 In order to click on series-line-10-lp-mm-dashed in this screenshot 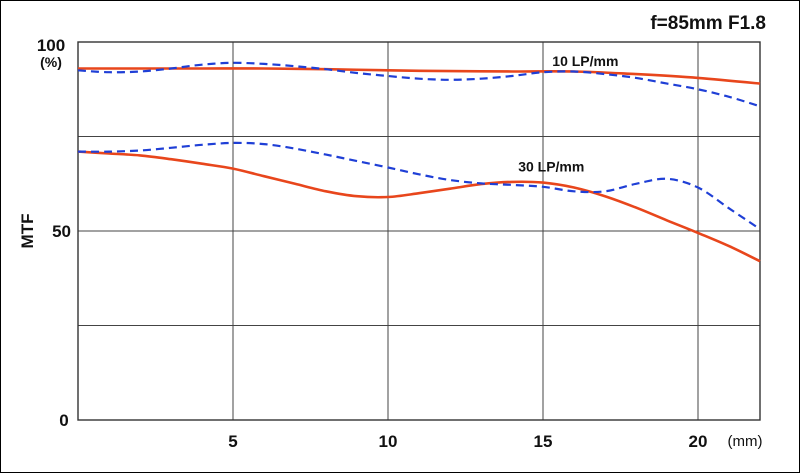, I will do `click(419, 84)`.